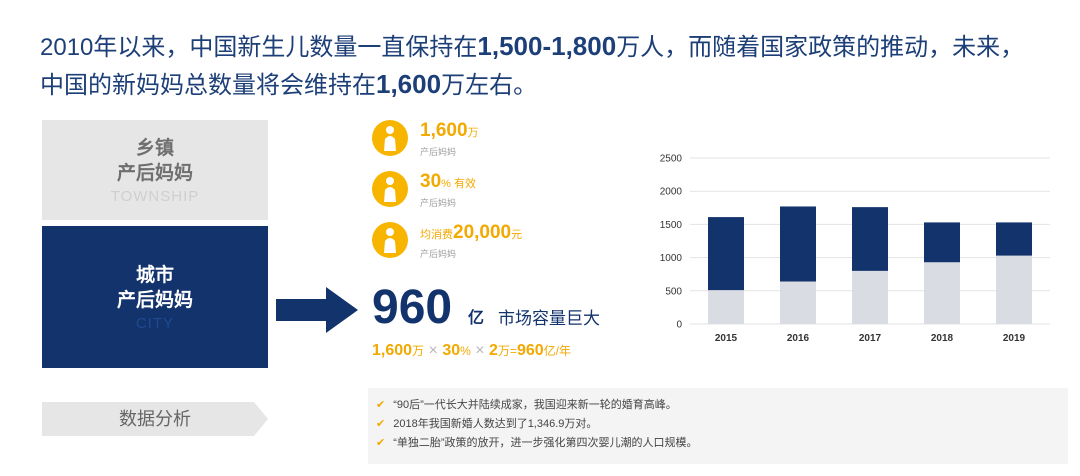 This screenshot has height=476, width=1080. I want to click on city-english: CITY, so click(155, 323).